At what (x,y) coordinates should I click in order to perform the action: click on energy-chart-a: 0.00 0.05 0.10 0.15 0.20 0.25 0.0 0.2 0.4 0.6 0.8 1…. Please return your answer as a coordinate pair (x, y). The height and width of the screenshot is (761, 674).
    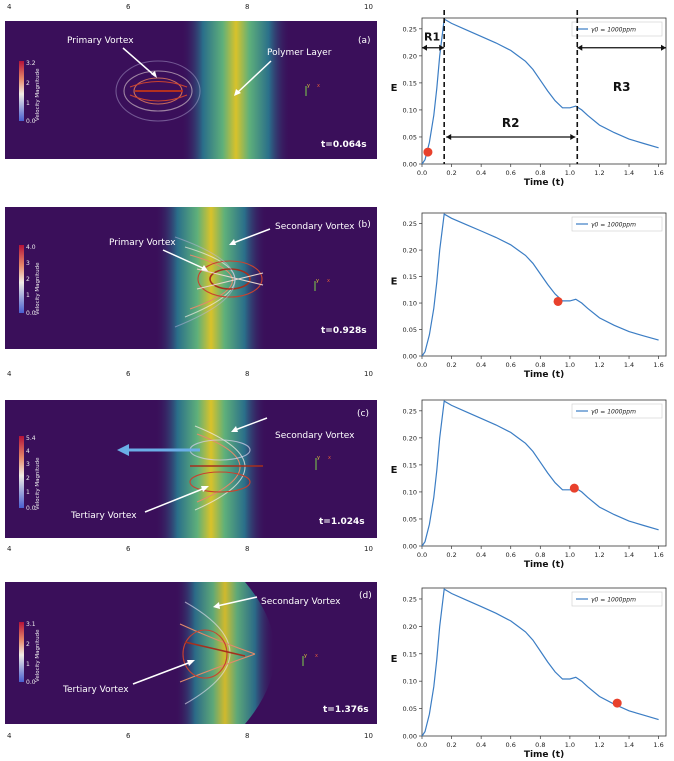
    Looking at the image, I should click on (529, 99).